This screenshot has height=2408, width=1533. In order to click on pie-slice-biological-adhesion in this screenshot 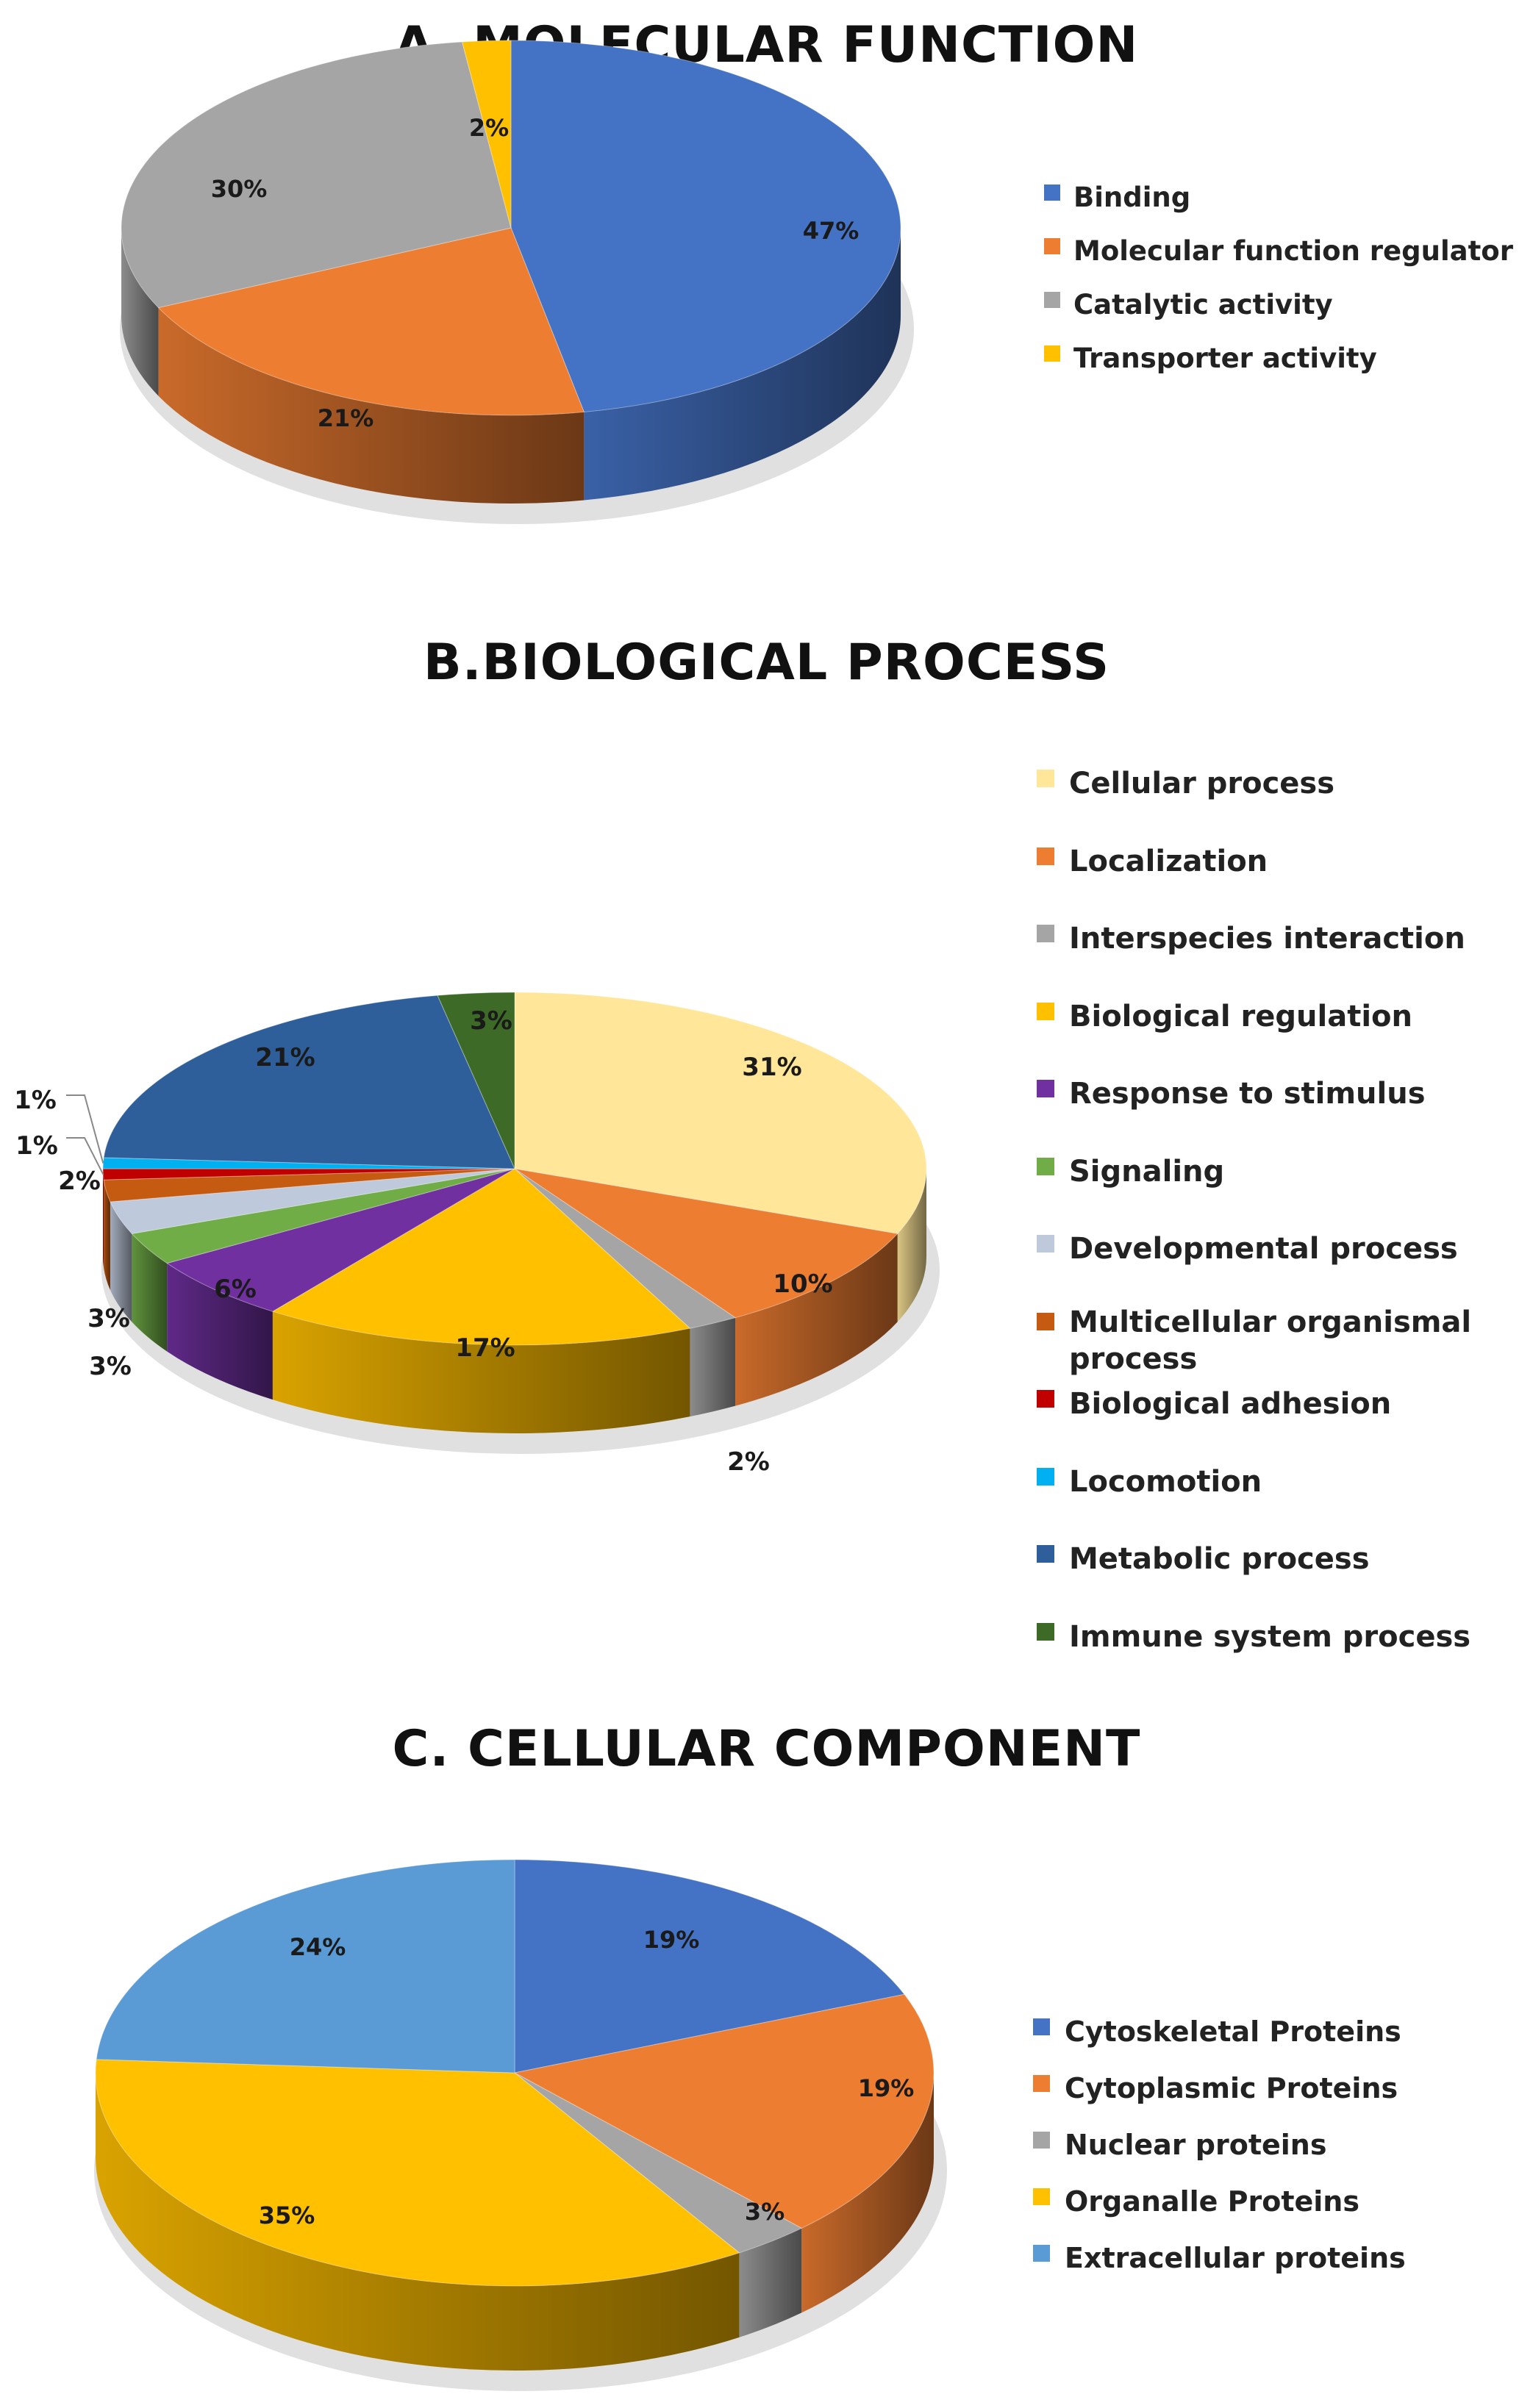, I will do `click(308, 1174)`.